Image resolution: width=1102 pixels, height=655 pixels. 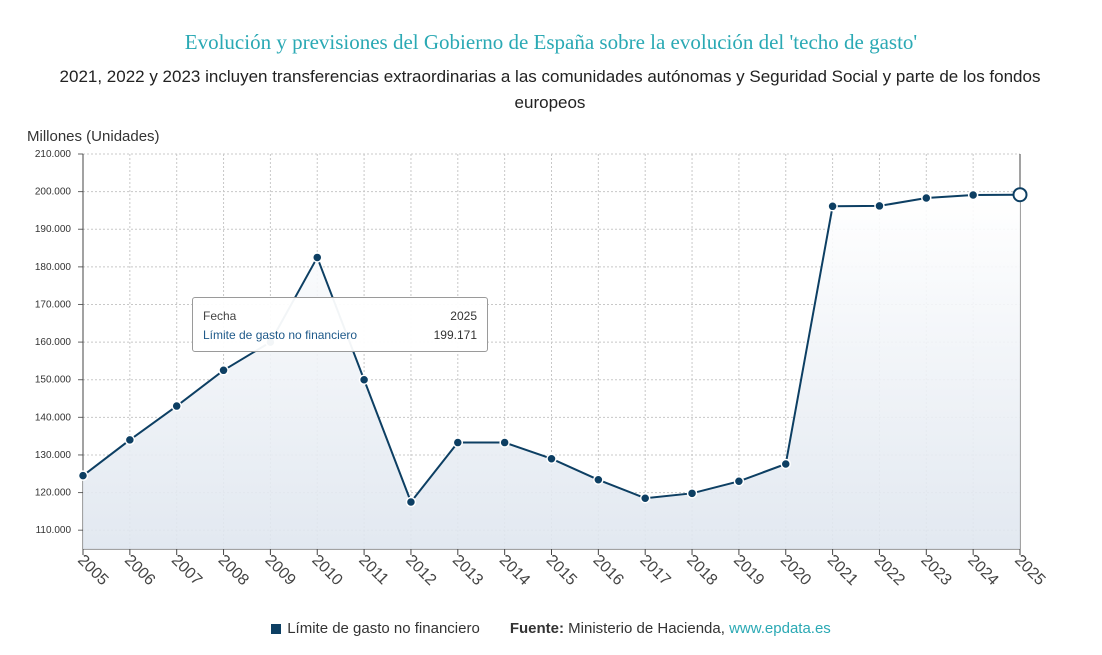 I want to click on y-tick-label: 210.000, so click(x=53, y=154).